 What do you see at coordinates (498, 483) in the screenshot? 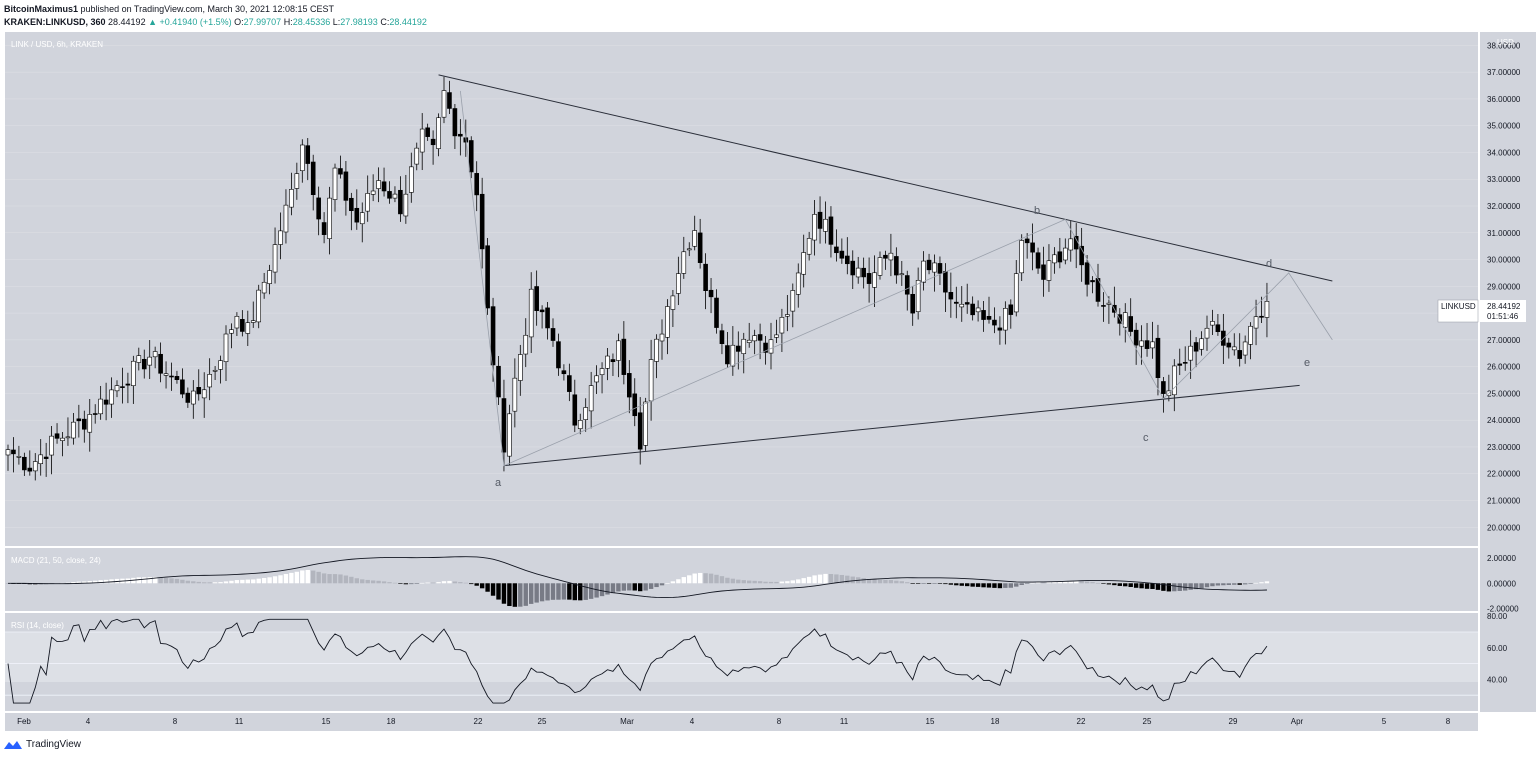
I see `wave-label-a: a` at bounding box center [498, 483].